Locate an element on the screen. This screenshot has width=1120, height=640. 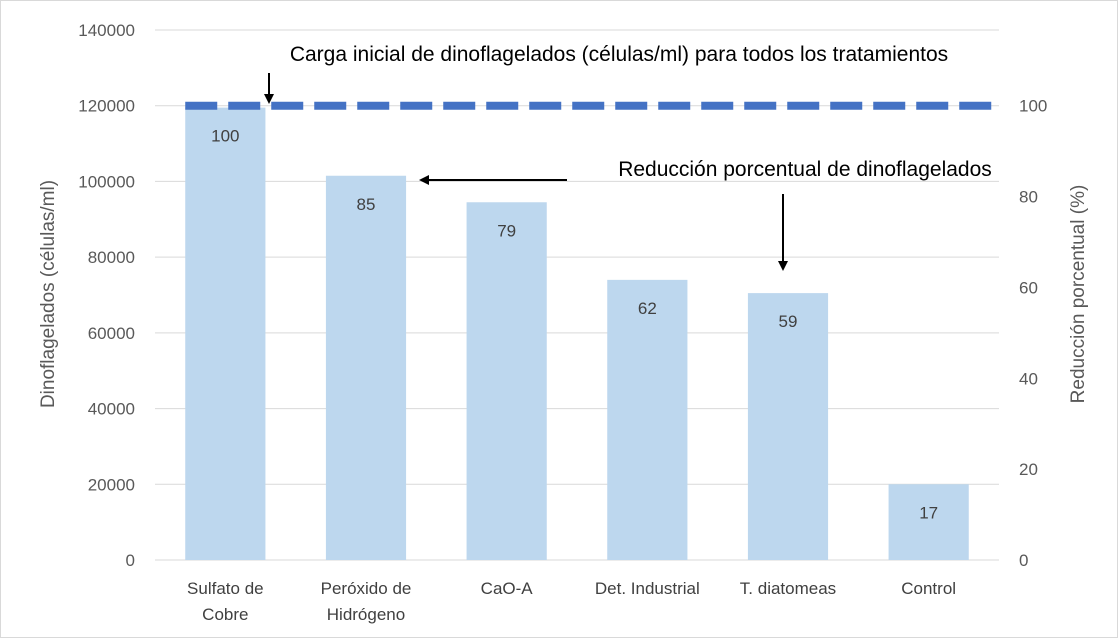
bar-data-label: 62 is located at coordinates (647, 308).